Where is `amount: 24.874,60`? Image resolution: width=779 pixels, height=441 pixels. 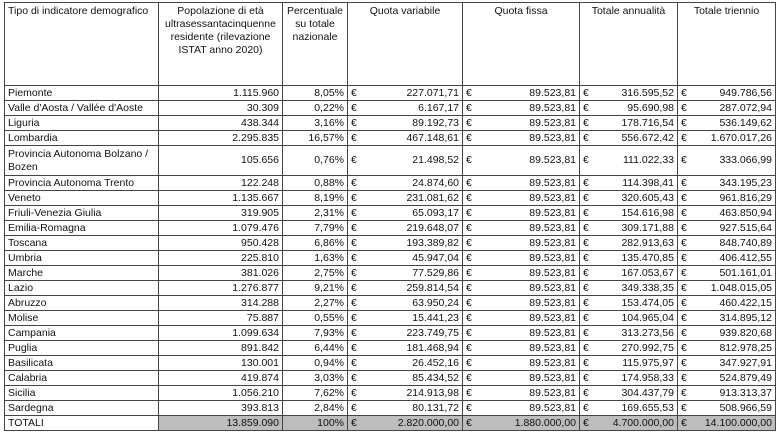
amount: 24.874,60 is located at coordinates (435, 182).